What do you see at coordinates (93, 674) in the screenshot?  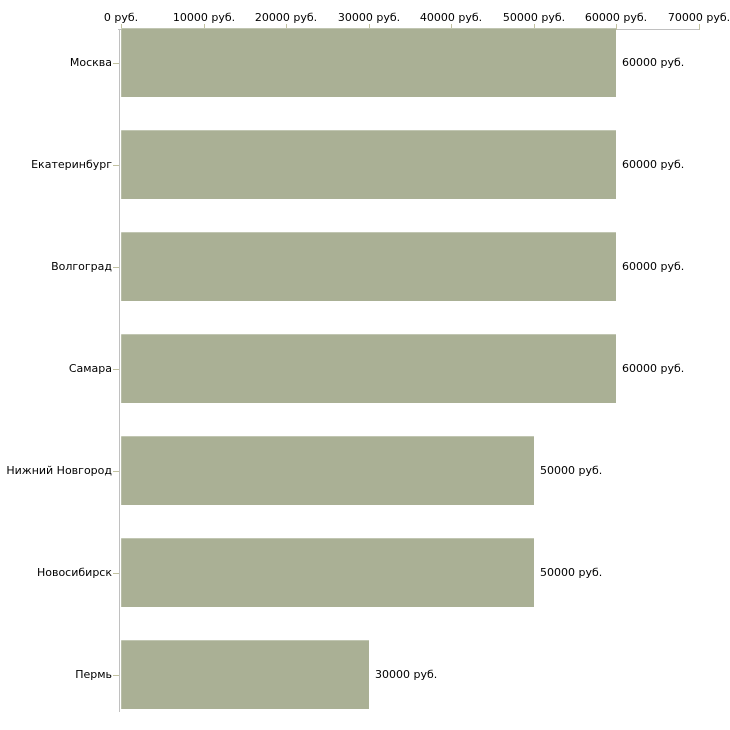 I see `category-label: Пермь` at bounding box center [93, 674].